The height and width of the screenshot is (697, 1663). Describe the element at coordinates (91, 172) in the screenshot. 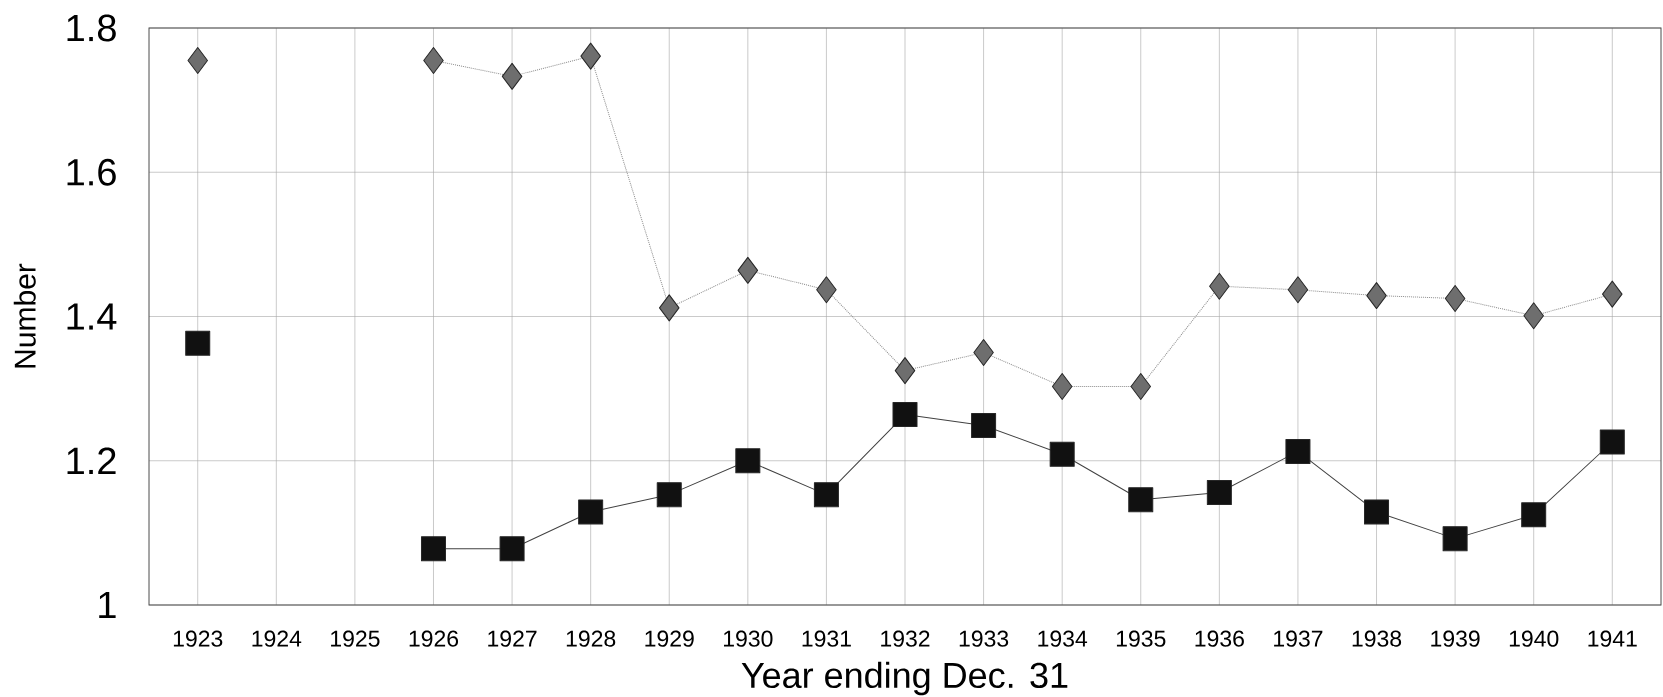

I see `y-tick-label: 1.6` at that location.